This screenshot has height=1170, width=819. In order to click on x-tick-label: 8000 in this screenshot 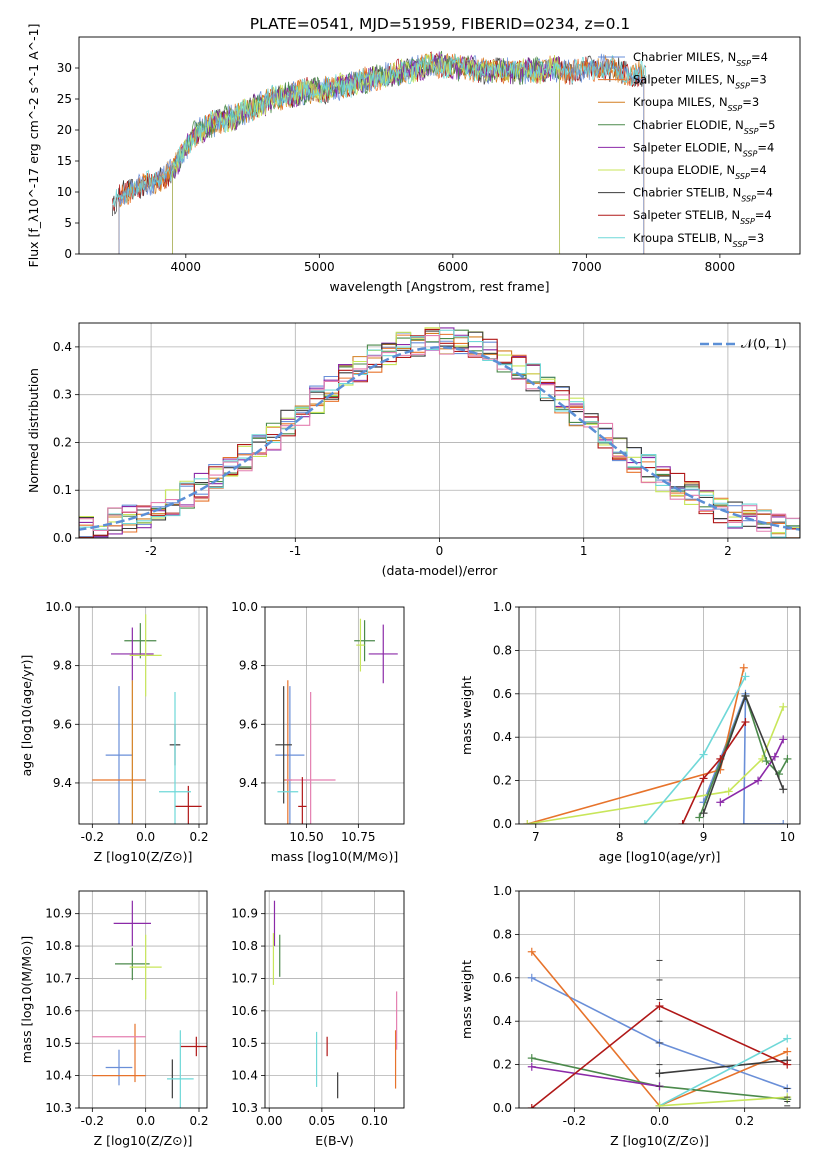, I will do `click(720, 267)`.